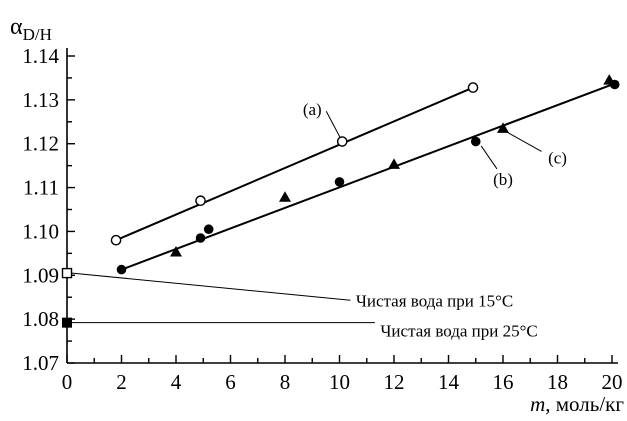 This screenshot has height=421, width=627. What do you see at coordinates (434, 300) in the screenshot?
I see `reference-label: Чистая вода при 15°C` at bounding box center [434, 300].